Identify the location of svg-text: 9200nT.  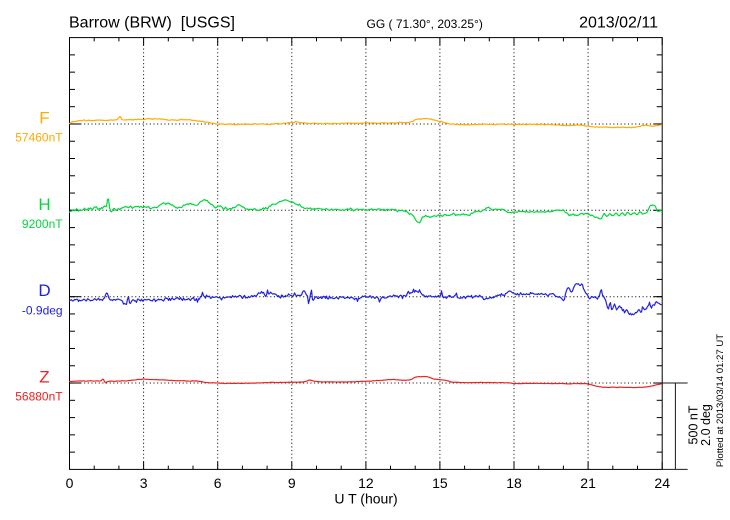
(42, 224).